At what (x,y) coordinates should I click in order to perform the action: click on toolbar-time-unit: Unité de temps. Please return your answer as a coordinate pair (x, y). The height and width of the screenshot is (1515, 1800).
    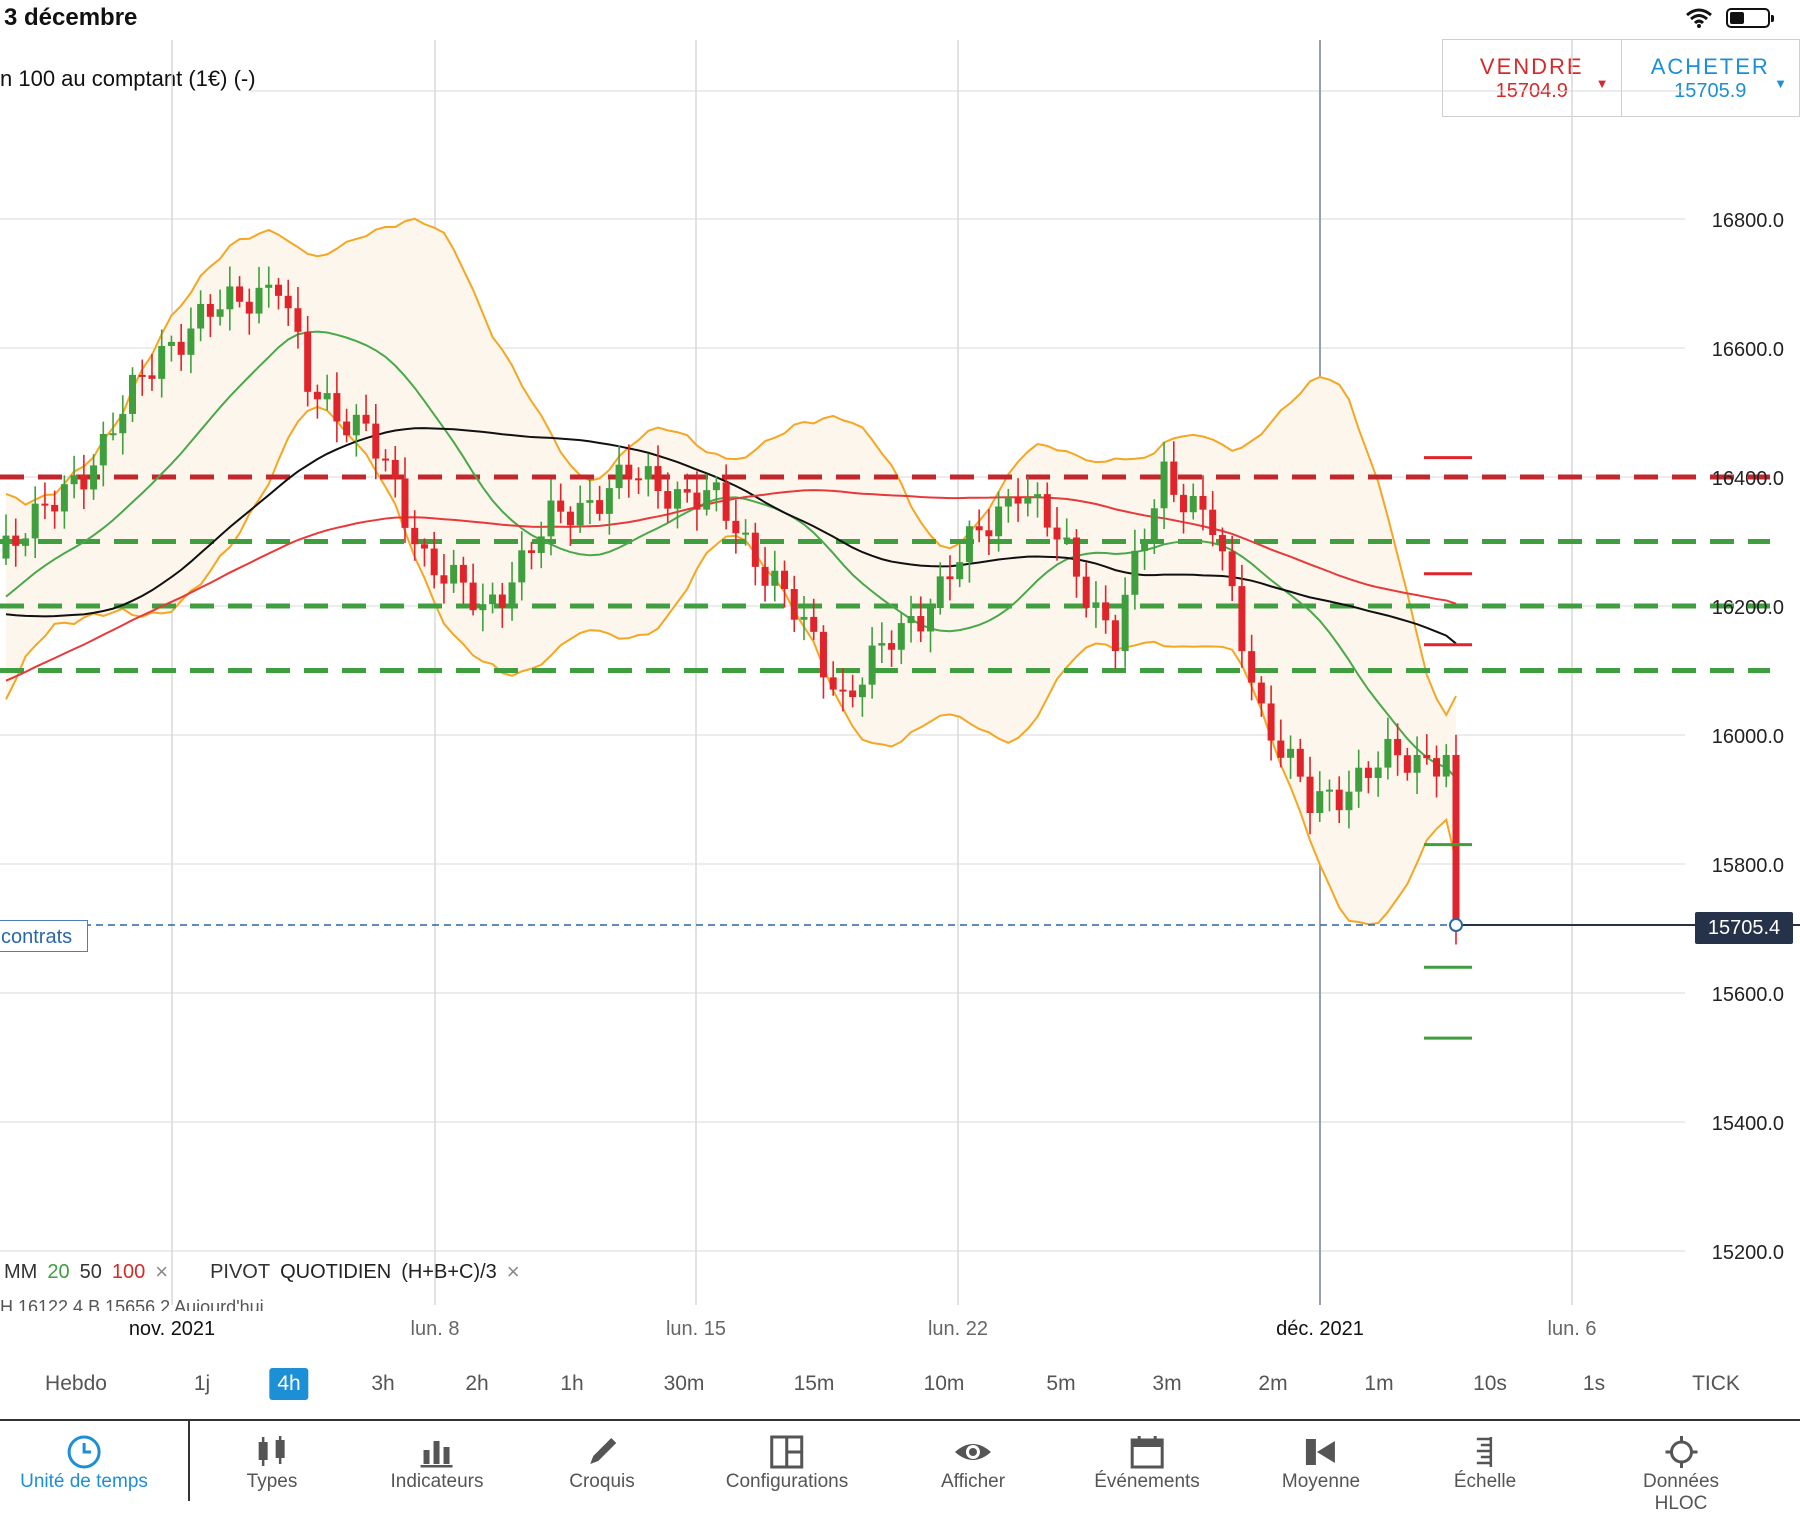
    Looking at the image, I should click on (84, 1463).